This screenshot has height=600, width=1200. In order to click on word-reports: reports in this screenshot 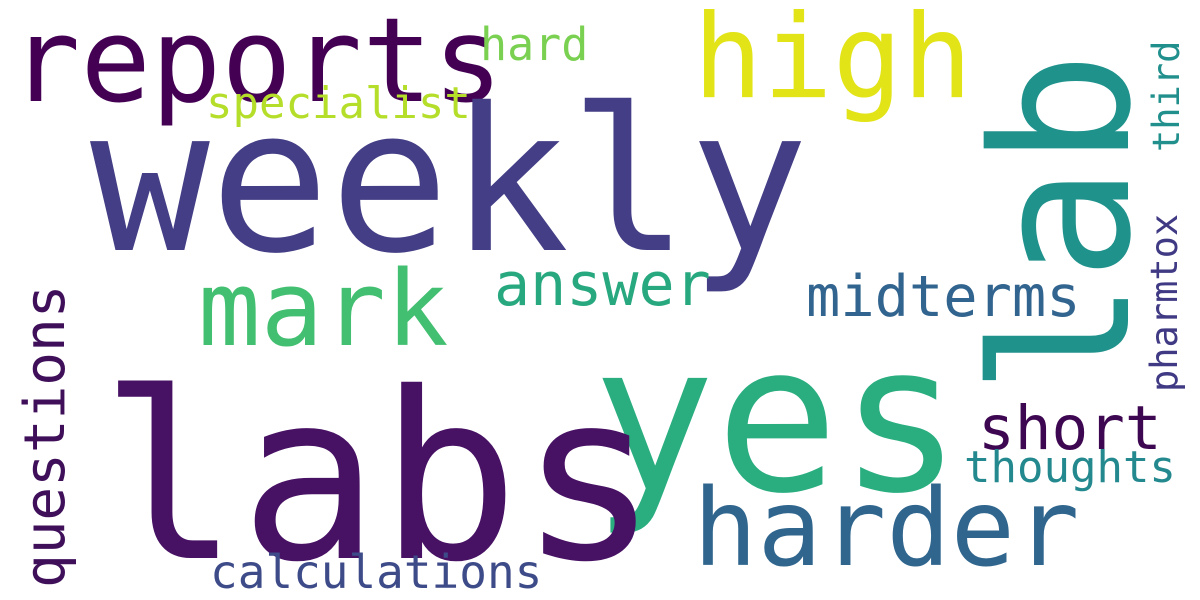, I will do `click(257, 64)`.